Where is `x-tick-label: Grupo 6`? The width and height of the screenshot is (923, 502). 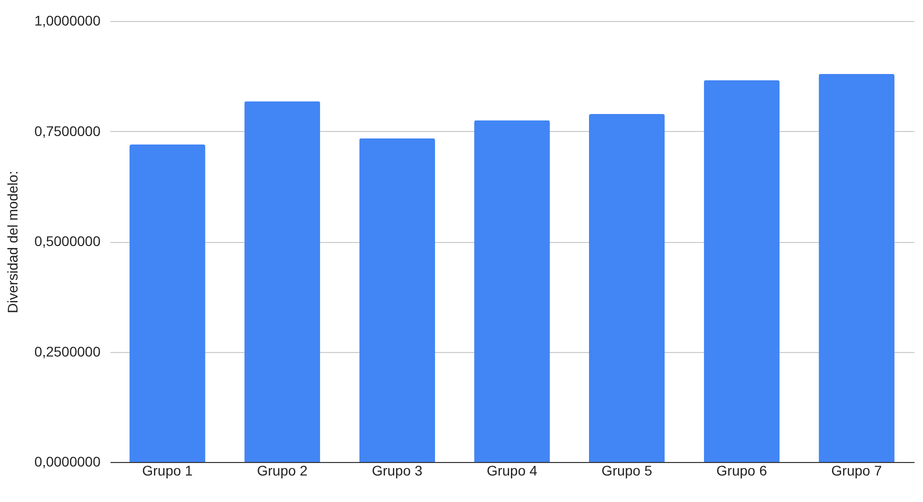
x-tick-label: Grupo 6 is located at coordinates (742, 470).